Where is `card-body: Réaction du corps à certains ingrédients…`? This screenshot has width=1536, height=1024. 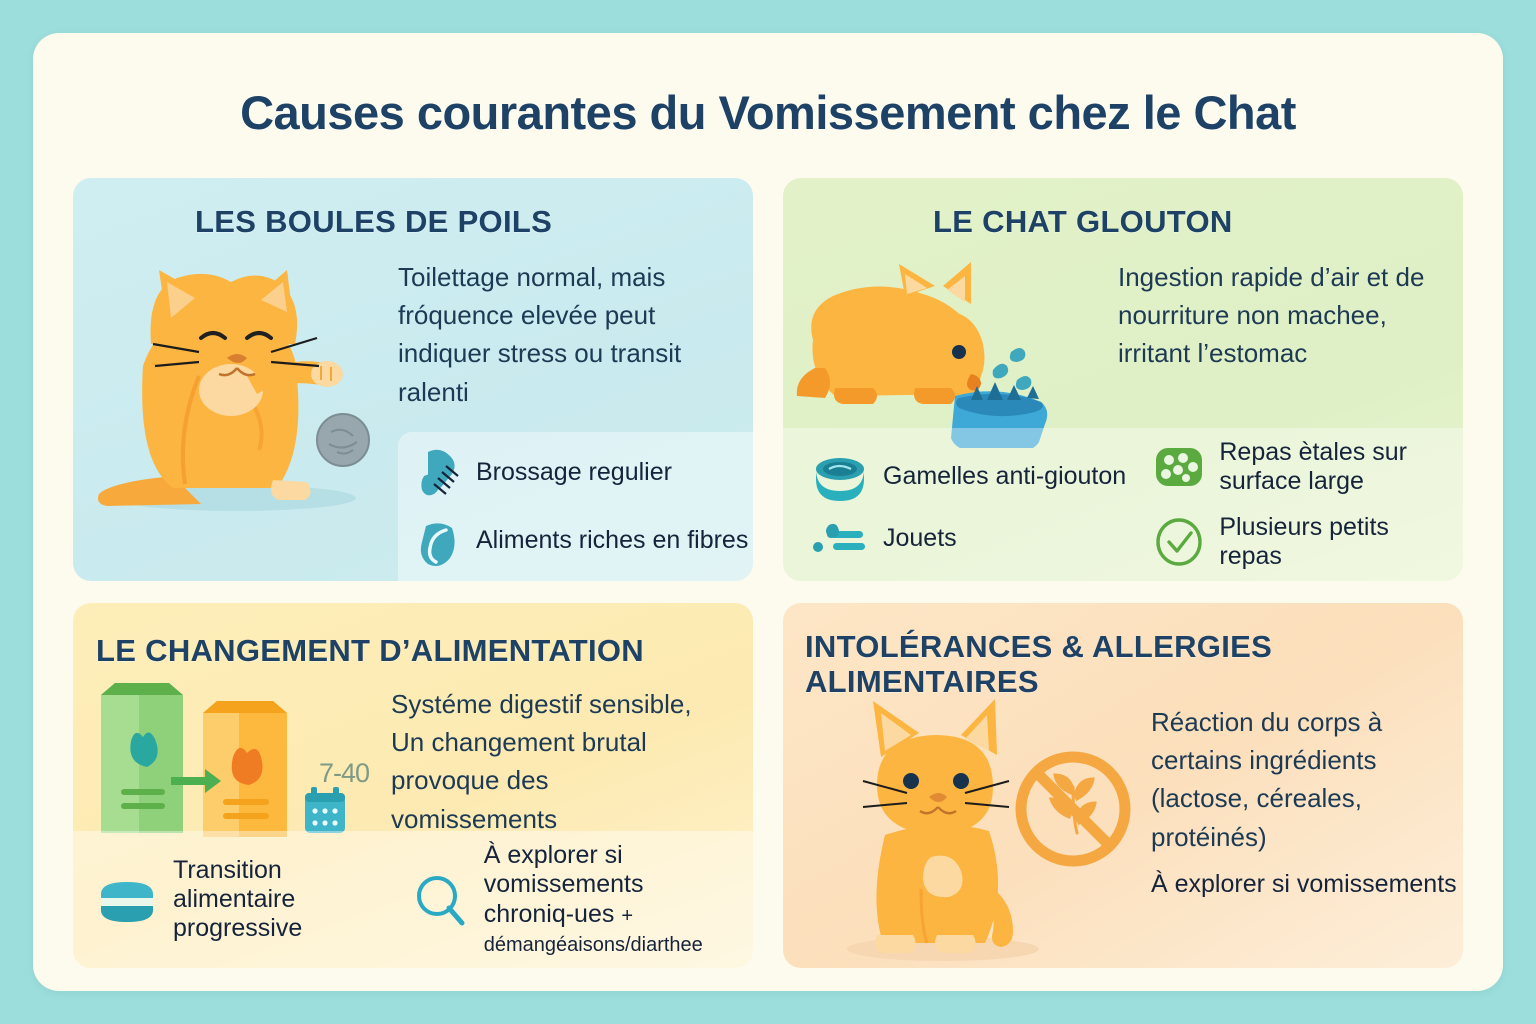 card-body: Réaction du corps à certains ingrédients… is located at coordinates (1267, 779).